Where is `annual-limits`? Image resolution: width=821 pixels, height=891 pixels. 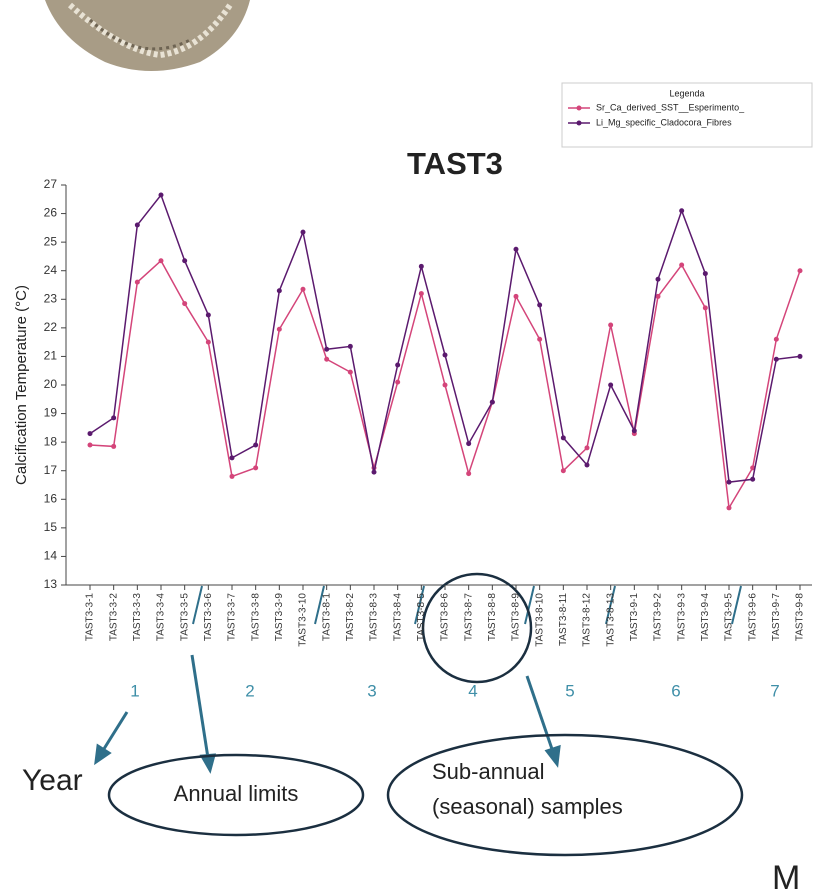 annual-limits is located at coordinates (467, 605).